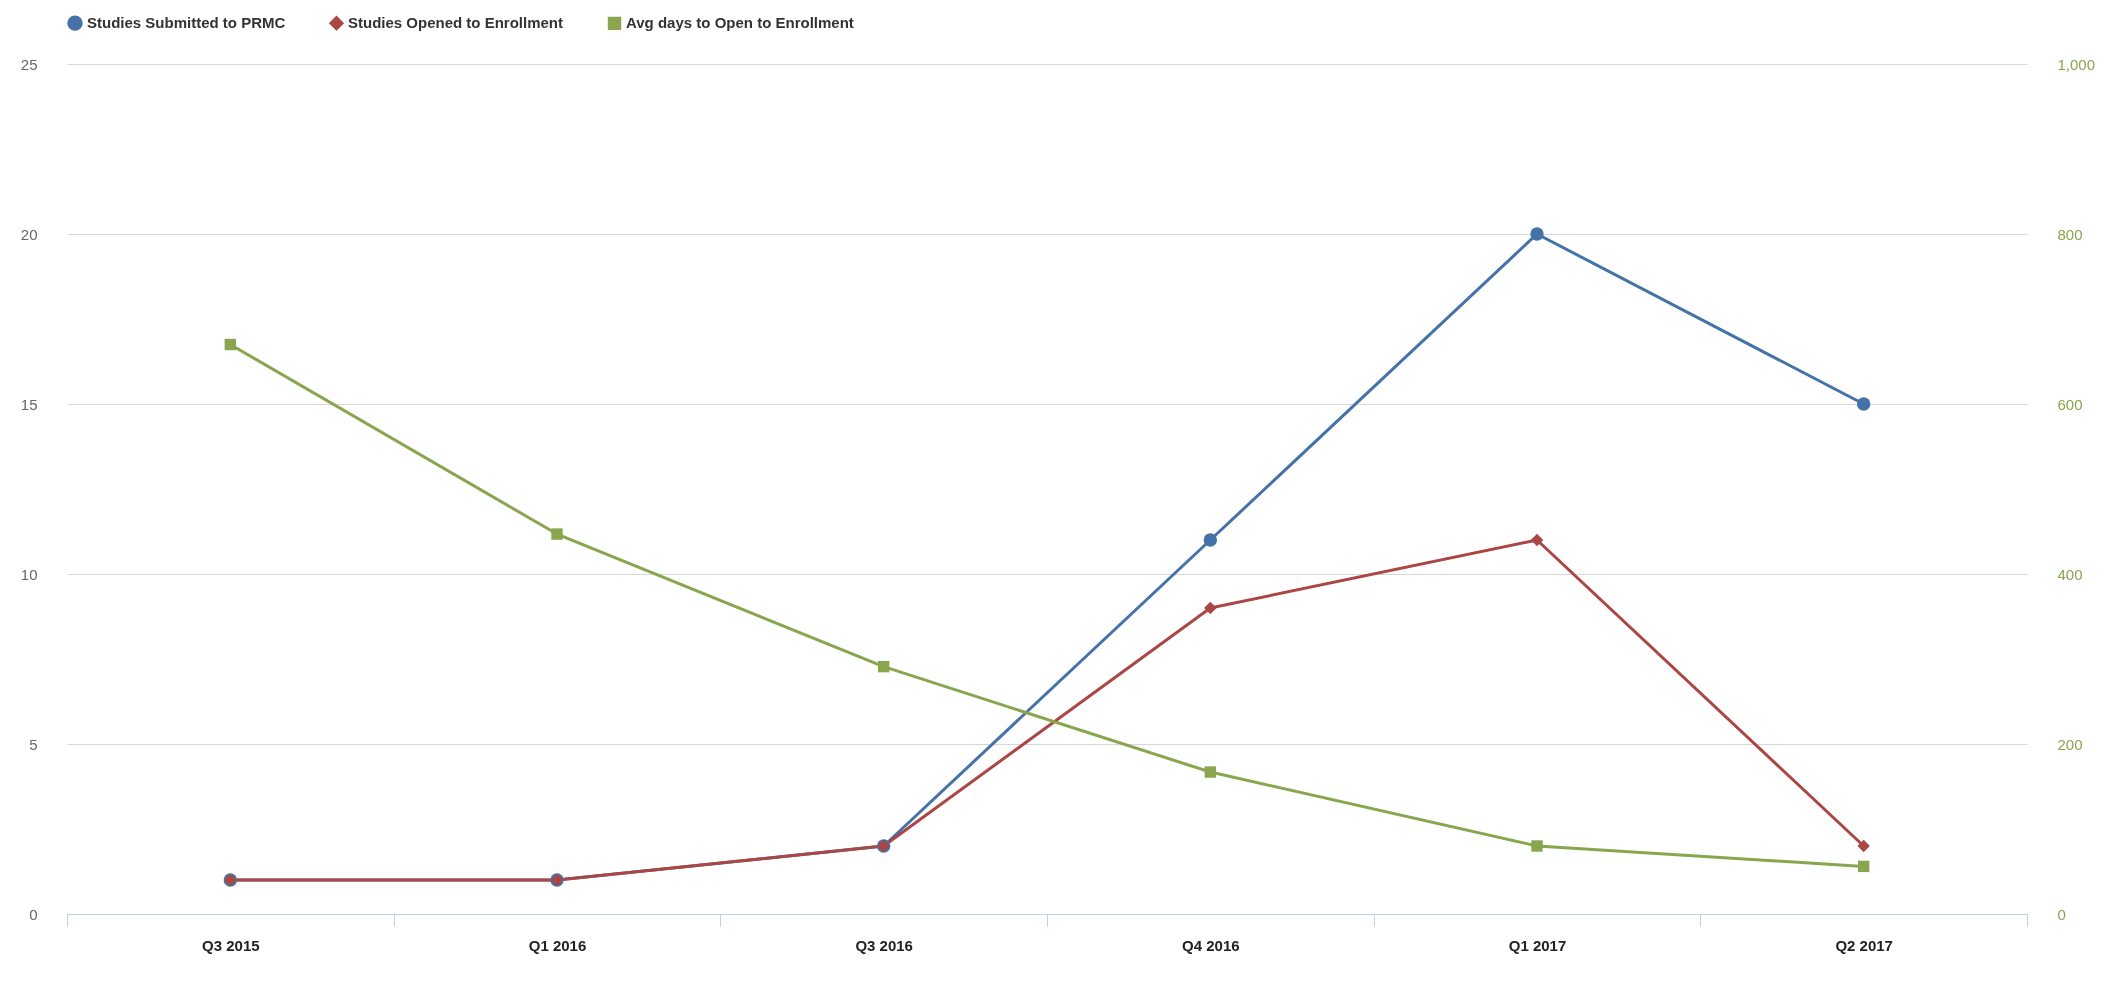 The width and height of the screenshot is (2123, 1004). What do you see at coordinates (33, 744) in the screenshot?
I see `y-tick-label: 5` at bounding box center [33, 744].